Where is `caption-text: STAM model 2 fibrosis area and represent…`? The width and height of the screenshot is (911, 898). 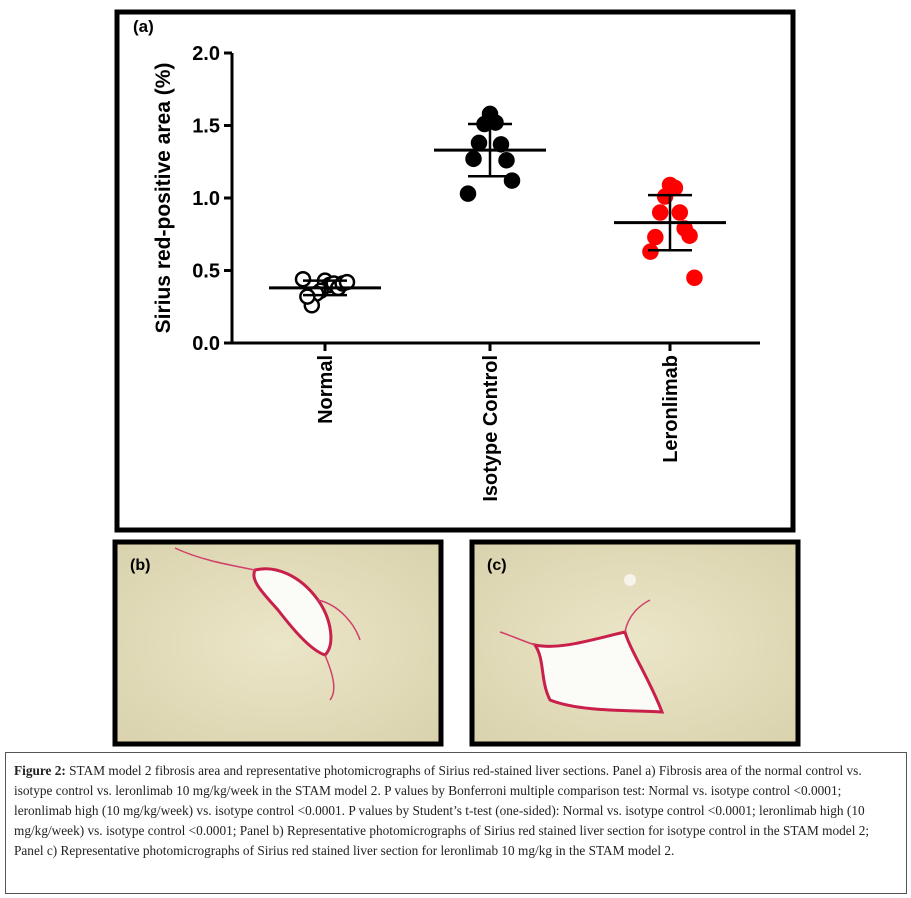
caption-text: STAM model 2 fibrosis area and represent… is located at coordinates (442, 810).